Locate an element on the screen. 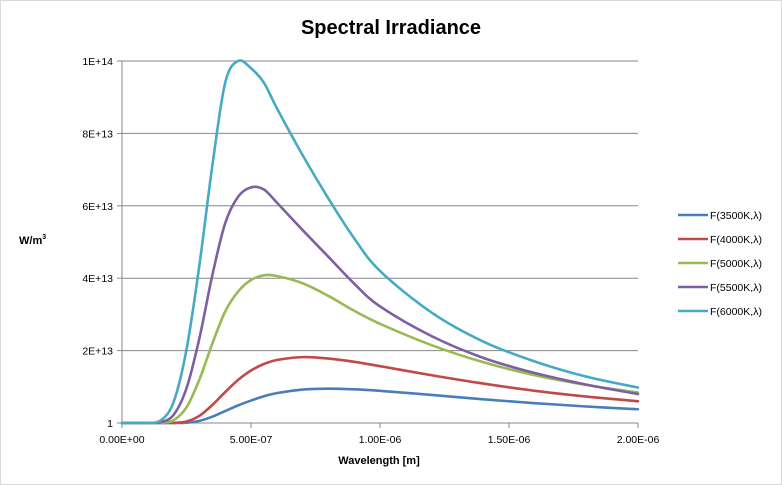 The width and height of the screenshot is (782, 485). y-tick-labels: 1 2E+13 4E+13 6E+13 8E+13 1E+14 is located at coordinates (97, 243).